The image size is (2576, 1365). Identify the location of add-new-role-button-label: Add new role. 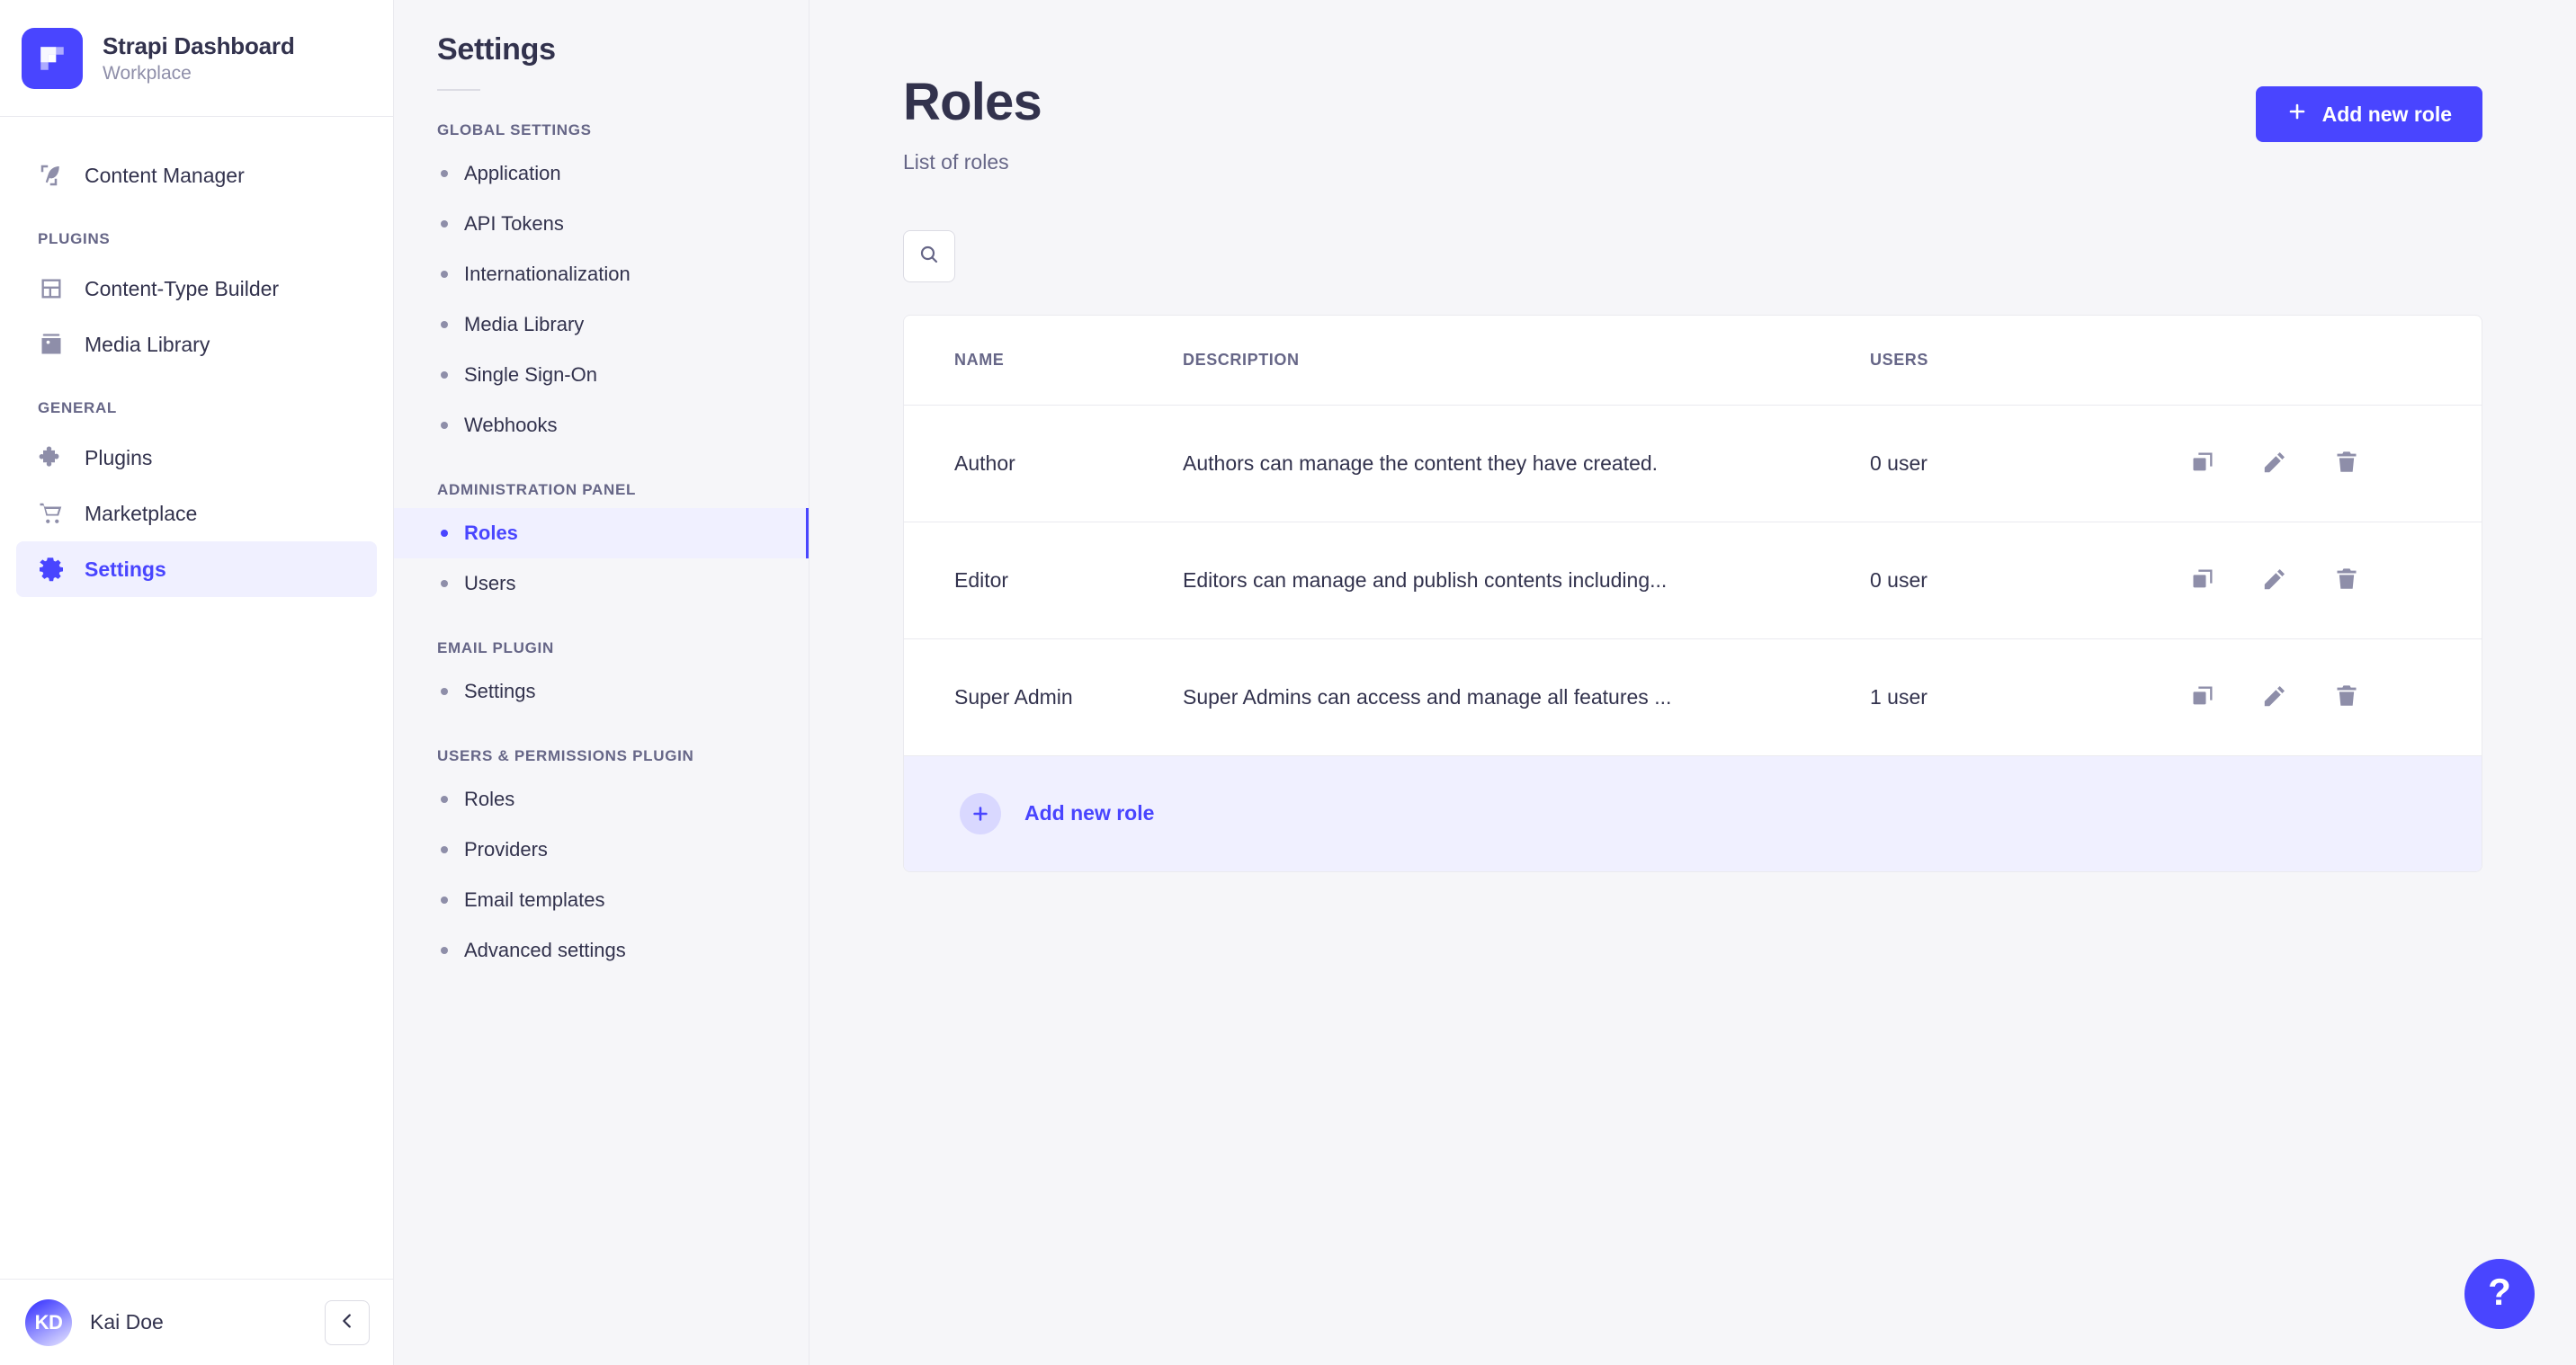
(2386, 114).